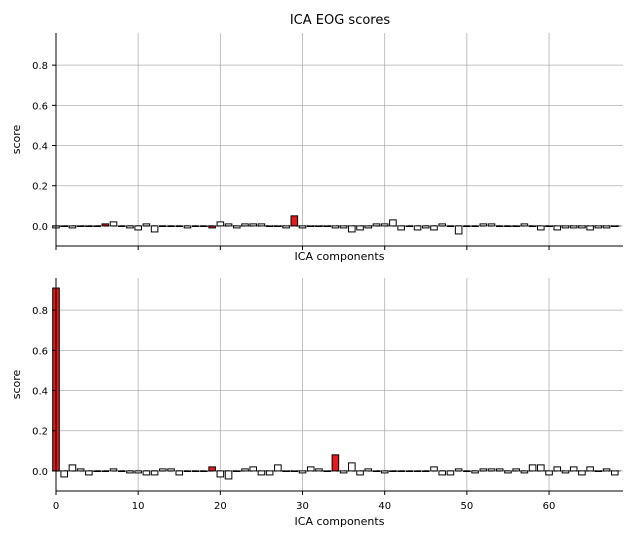 The image size is (640, 540). Describe the element at coordinates (384, 506) in the screenshot. I see `bottom-x-tick-label: 40` at that location.